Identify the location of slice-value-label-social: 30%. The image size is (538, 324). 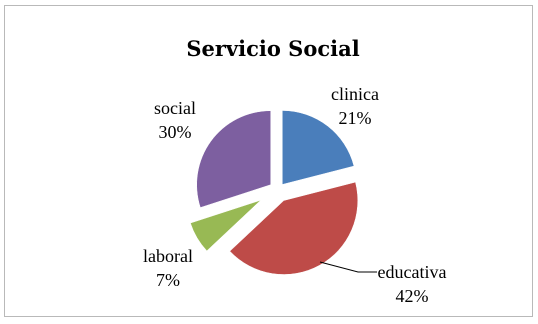
(175, 132).